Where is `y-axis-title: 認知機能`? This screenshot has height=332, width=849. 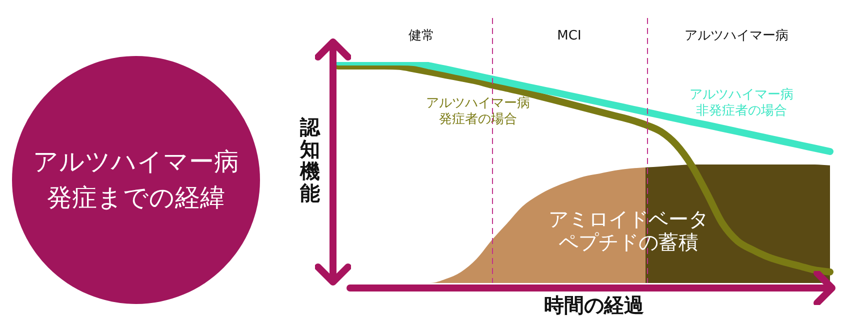 y-axis-title: 認知機能 is located at coordinates (310, 160).